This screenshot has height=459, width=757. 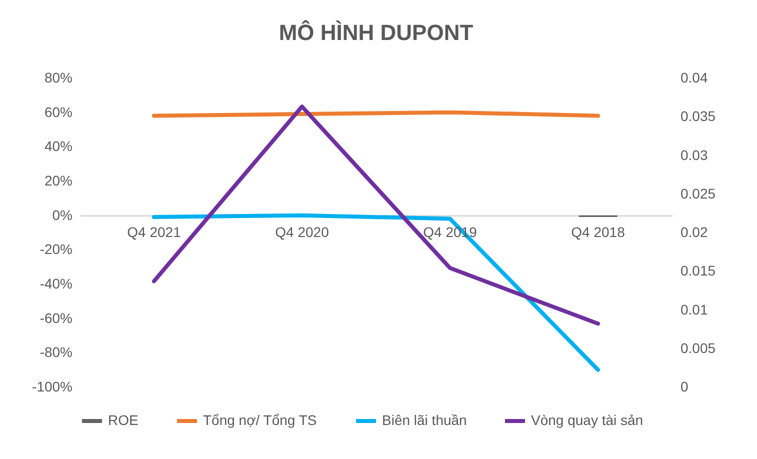 I want to click on y-tick-label: -100%, so click(x=52, y=386).